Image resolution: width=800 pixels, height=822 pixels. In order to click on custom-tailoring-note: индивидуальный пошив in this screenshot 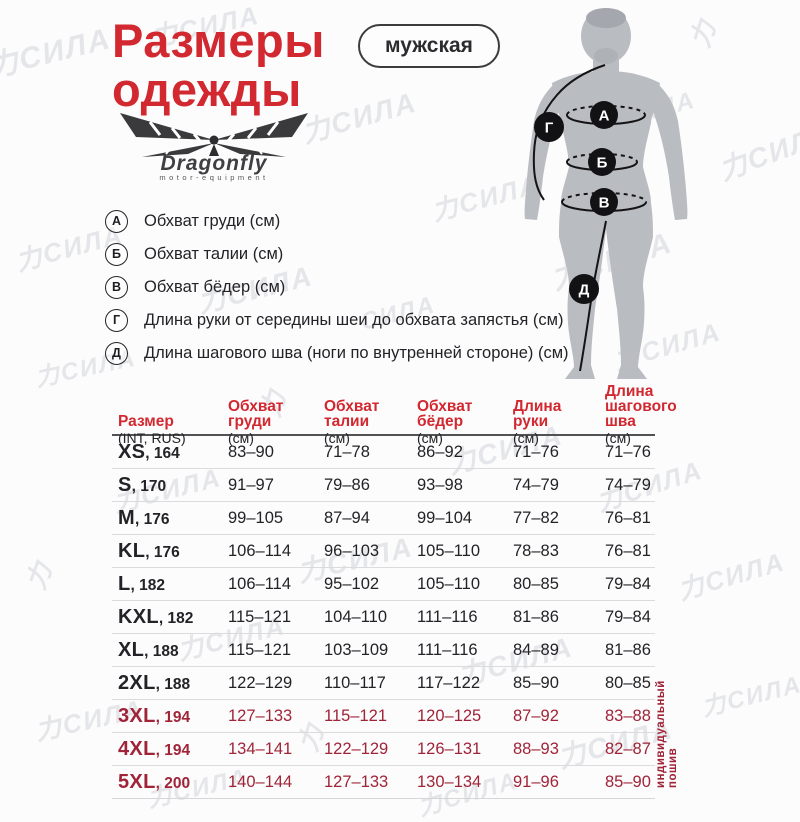, I will do `click(667, 734)`.